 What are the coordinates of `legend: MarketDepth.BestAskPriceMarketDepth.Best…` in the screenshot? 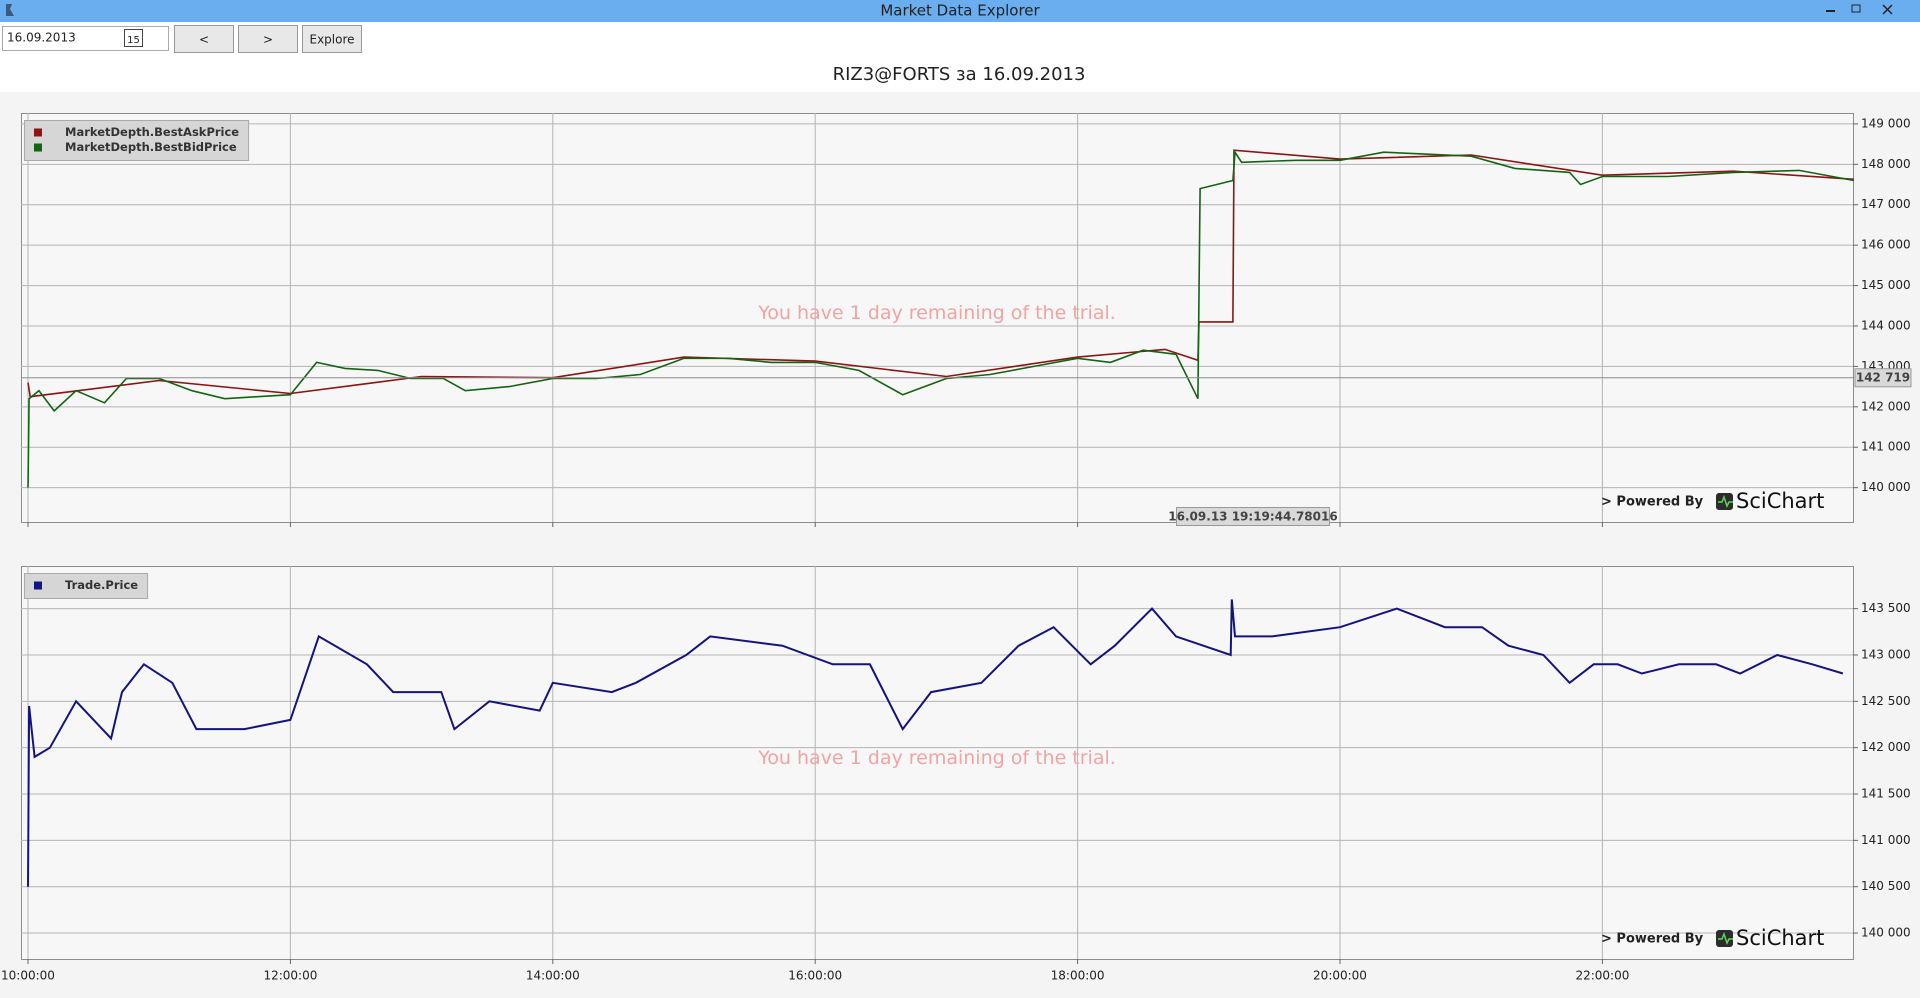 It's located at (137, 140).